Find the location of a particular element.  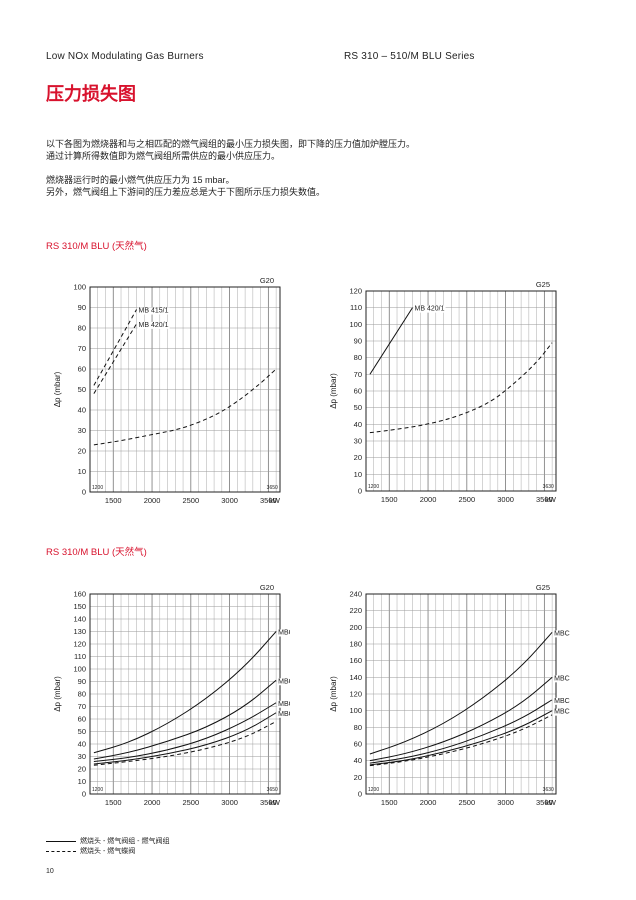

series-label: MBC 1900/1 is located at coordinates (284, 681).